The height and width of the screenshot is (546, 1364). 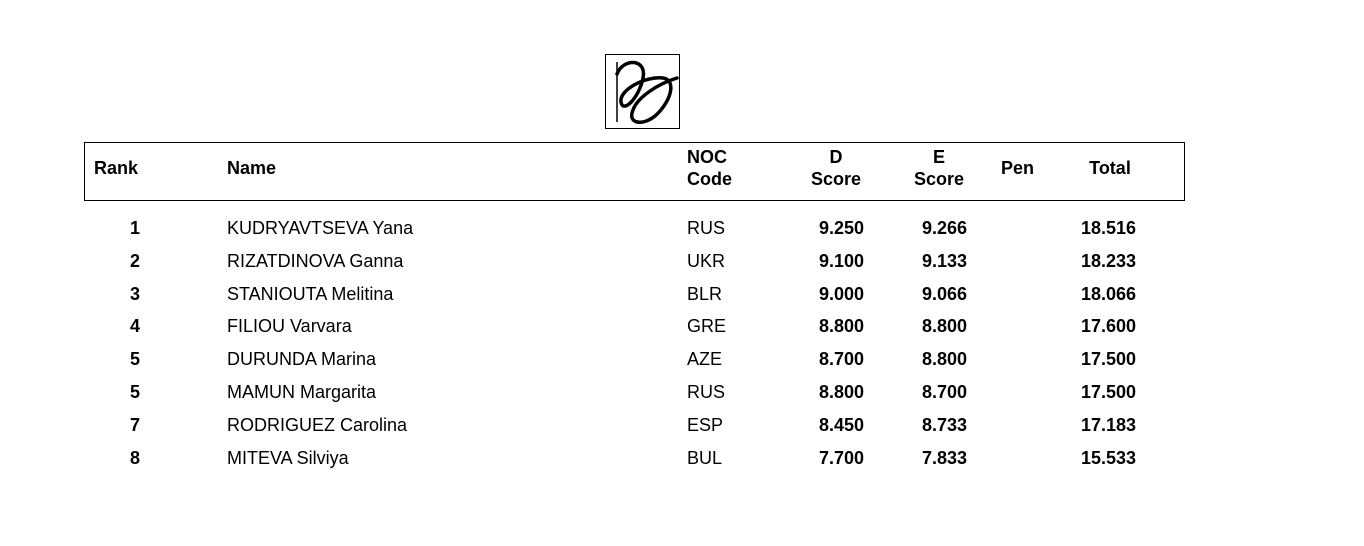 I want to click on column-header: NOC Code, so click(x=709, y=168).